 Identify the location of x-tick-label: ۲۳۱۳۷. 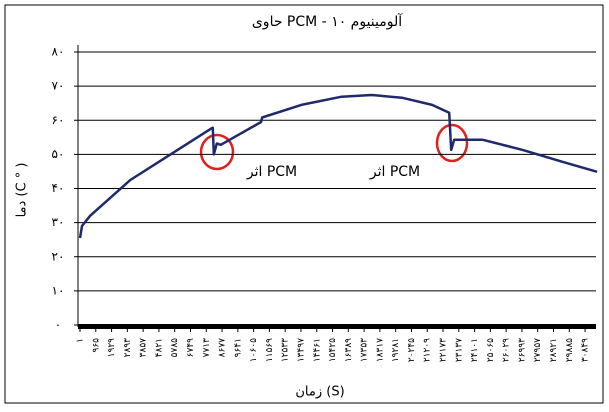
(459, 350).